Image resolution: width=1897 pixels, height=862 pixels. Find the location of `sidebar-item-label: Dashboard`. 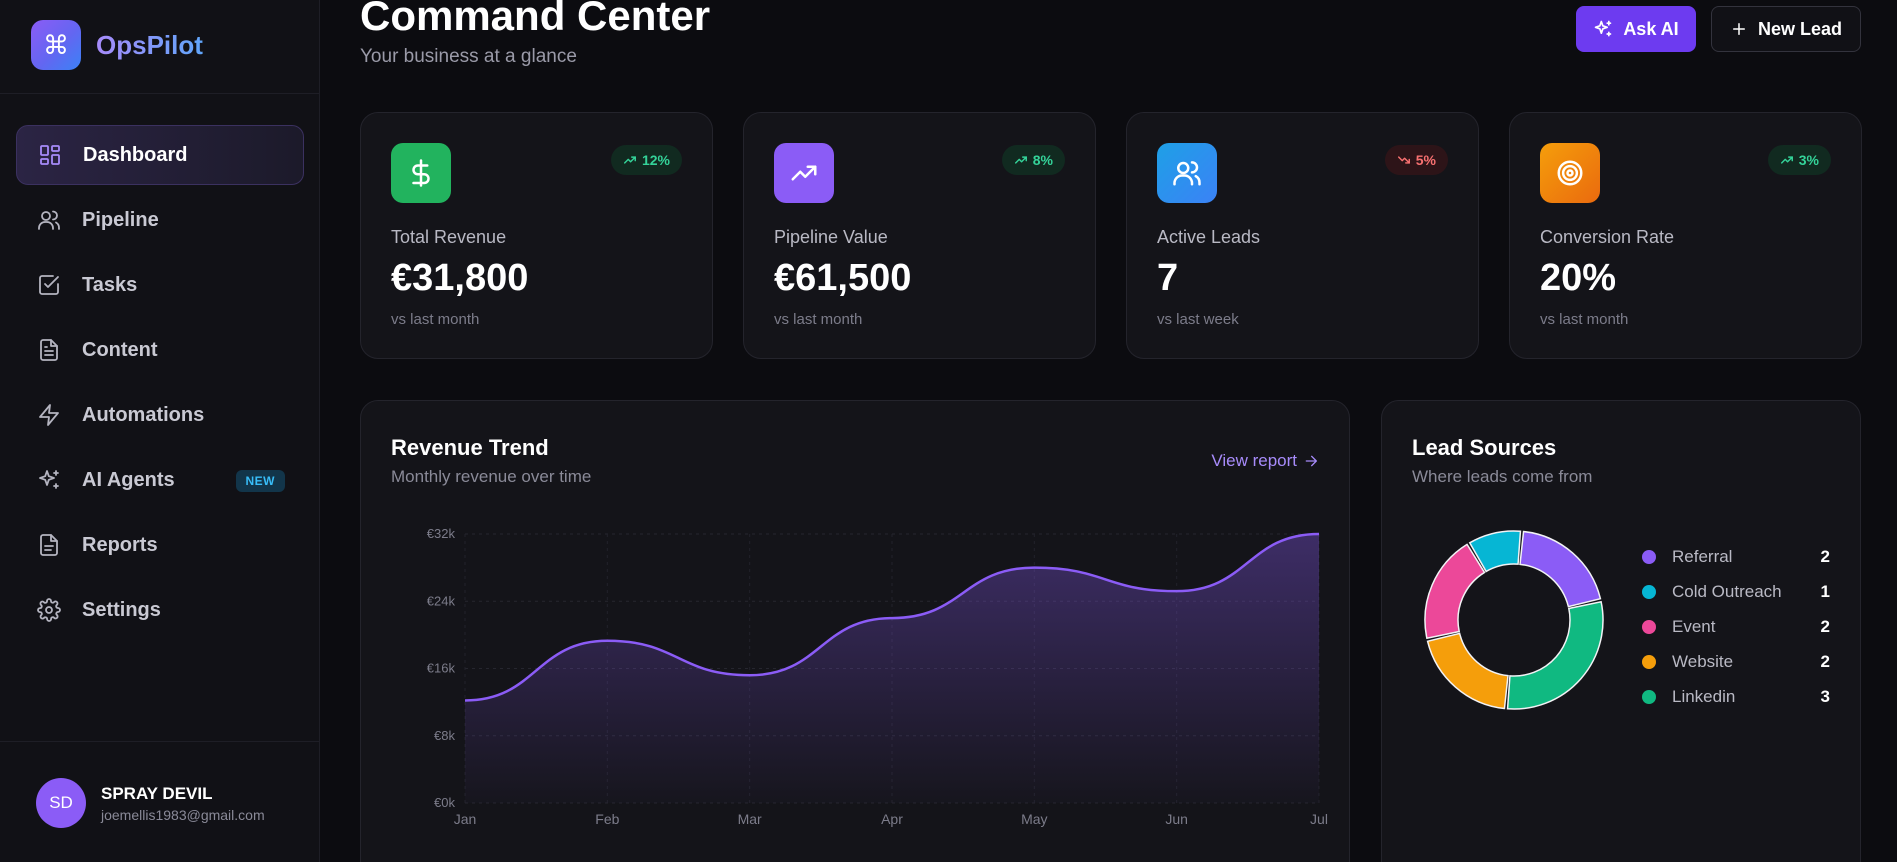

sidebar-item-label: Dashboard is located at coordinates (135, 154).